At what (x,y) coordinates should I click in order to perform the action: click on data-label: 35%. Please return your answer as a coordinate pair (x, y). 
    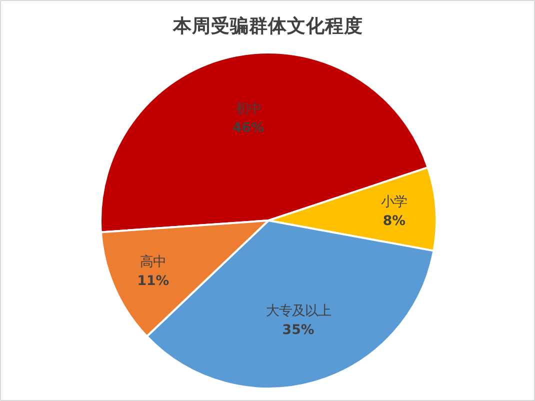
    Looking at the image, I should click on (298, 330).